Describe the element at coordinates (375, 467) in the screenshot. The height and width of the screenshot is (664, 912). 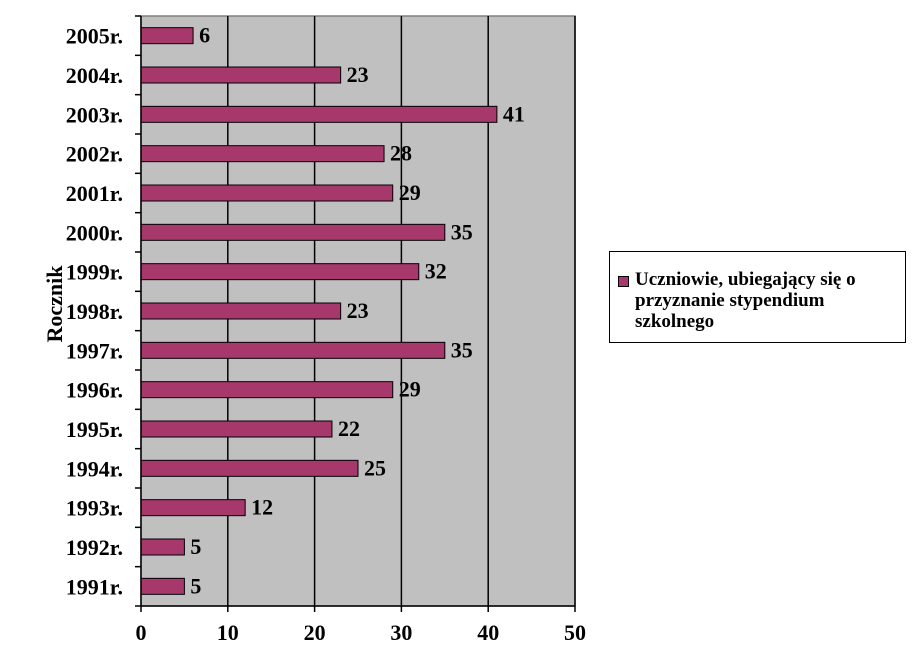
I see `data-label: 25` at that location.